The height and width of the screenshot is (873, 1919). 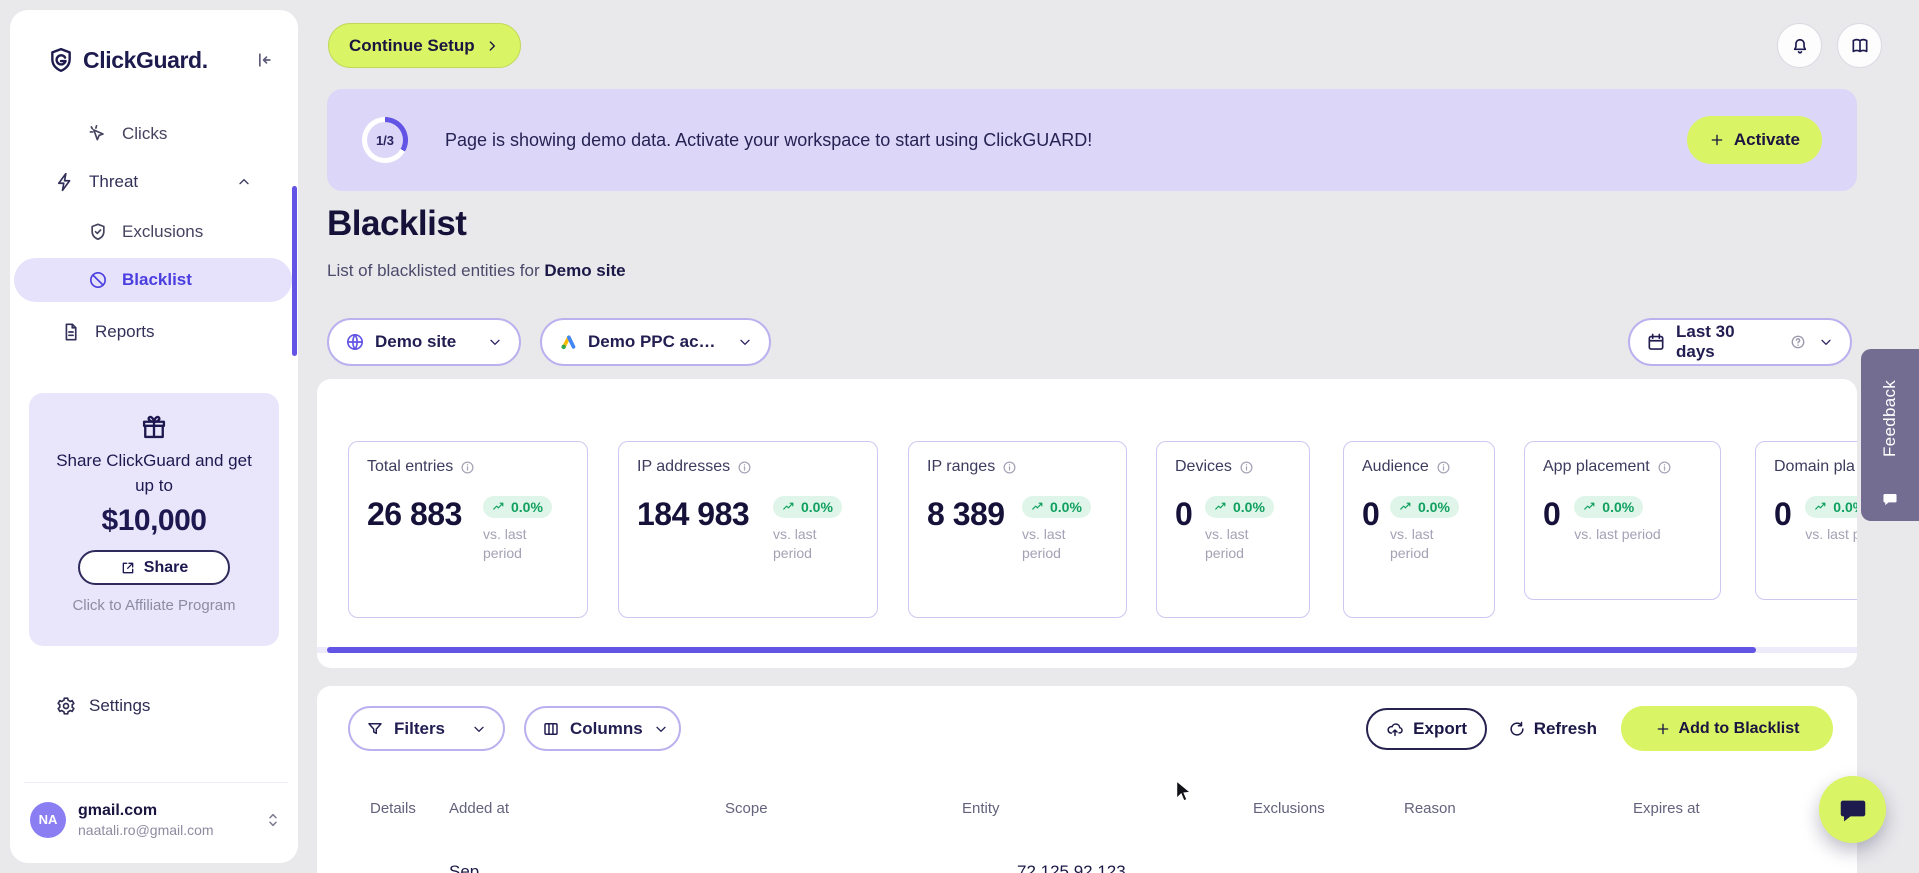 What do you see at coordinates (492, 46) in the screenshot?
I see `chevron-right-icon` at bounding box center [492, 46].